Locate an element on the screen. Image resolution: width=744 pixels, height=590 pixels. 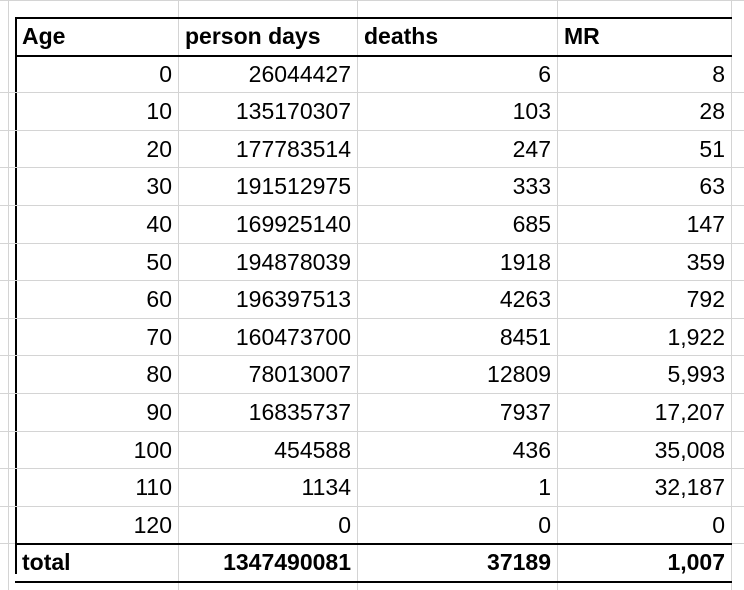
data-row-cell: 50 is located at coordinates (159, 261).